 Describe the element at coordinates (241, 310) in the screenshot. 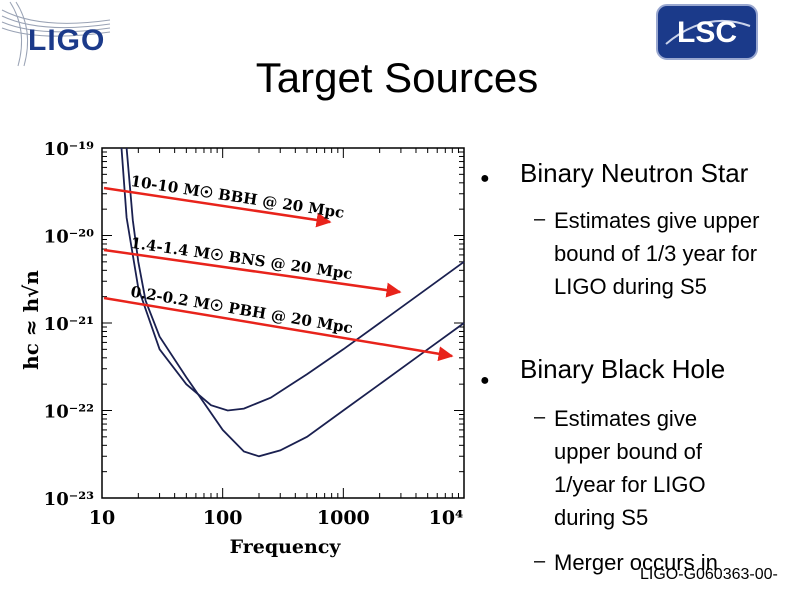

I see `arrow-label: 0.2-0.2 M☉ PBH @ 20 Mpc` at that location.